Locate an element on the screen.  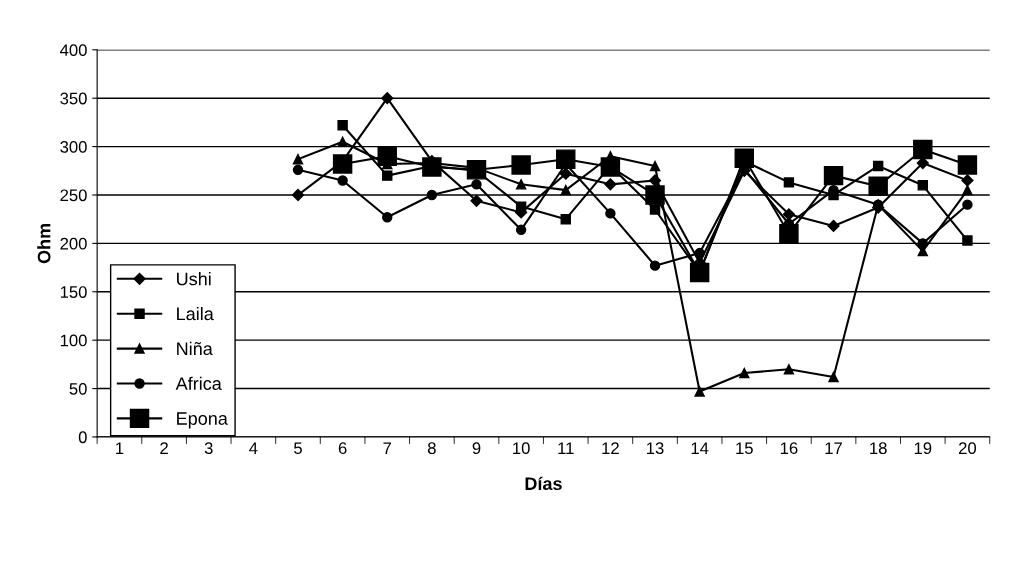
x-tick-label: 18 is located at coordinates (878, 448).